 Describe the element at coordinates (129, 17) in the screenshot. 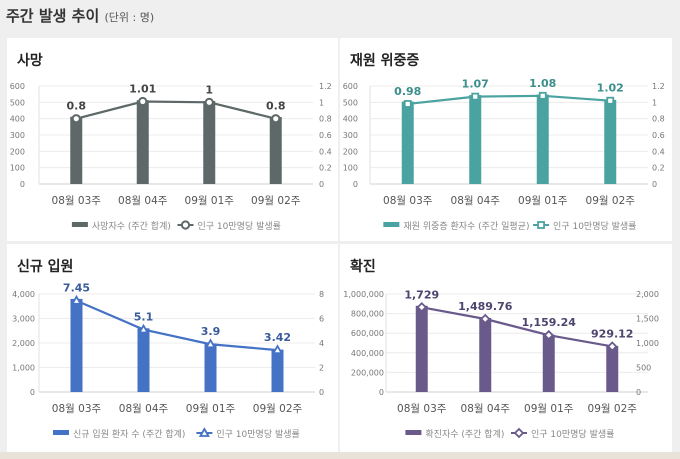

I see `unit-label: (단위 : 명)` at that location.